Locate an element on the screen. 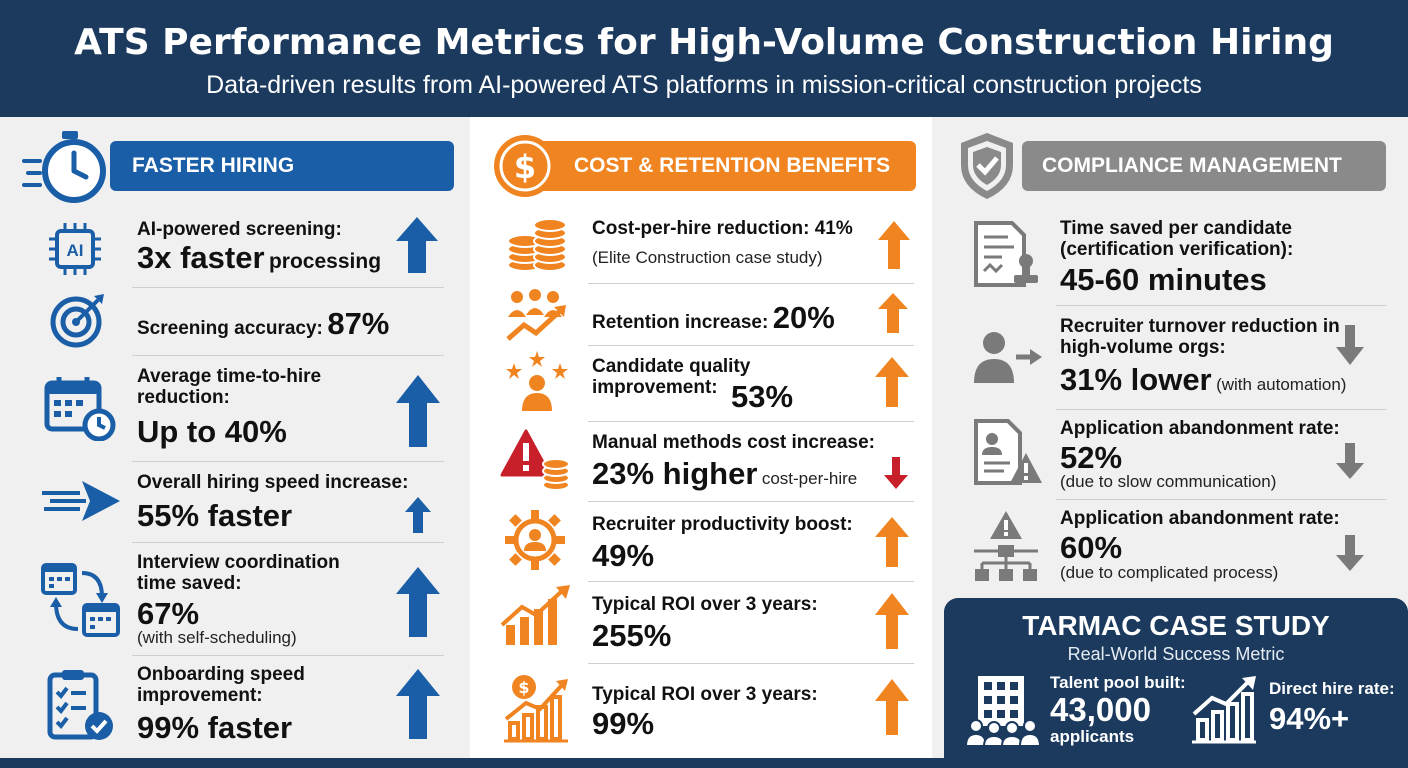 Image resolution: width=1408 pixels, height=768 pixels. cost-retention-banner: COST & RETENTION BENEFITS is located at coordinates (714, 166).